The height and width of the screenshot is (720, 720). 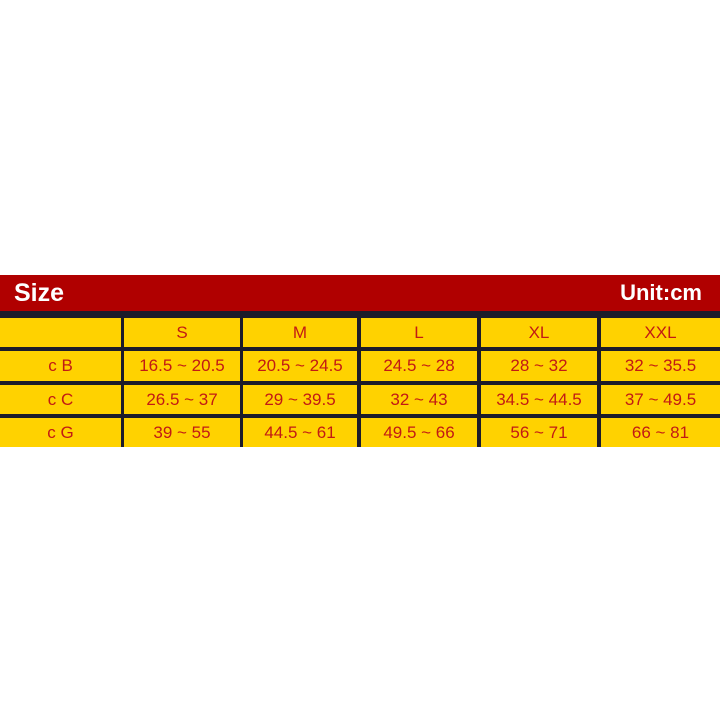 What do you see at coordinates (661, 292) in the screenshot?
I see `unit-label: Unit:cm` at bounding box center [661, 292].